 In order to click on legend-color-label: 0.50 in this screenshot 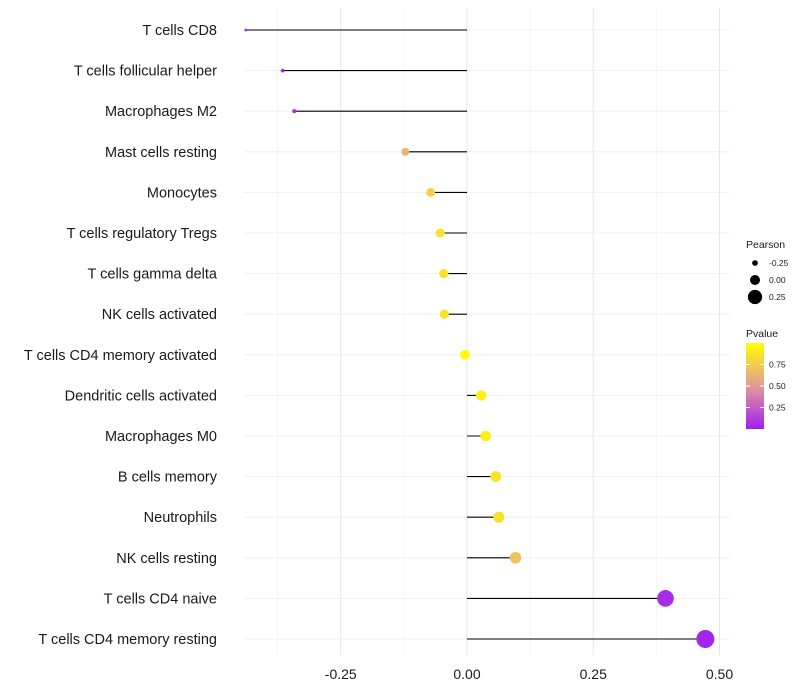, I will do `click(777, 386)`.